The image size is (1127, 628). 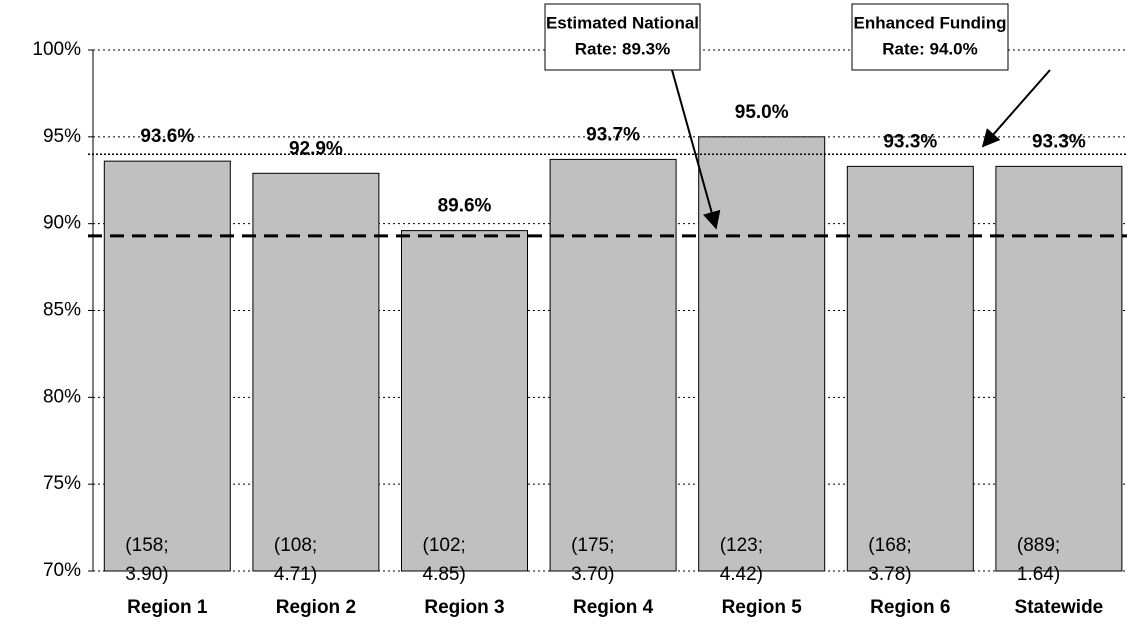 I want to click on bar-note: 4.71), so click(x=295, y=574).